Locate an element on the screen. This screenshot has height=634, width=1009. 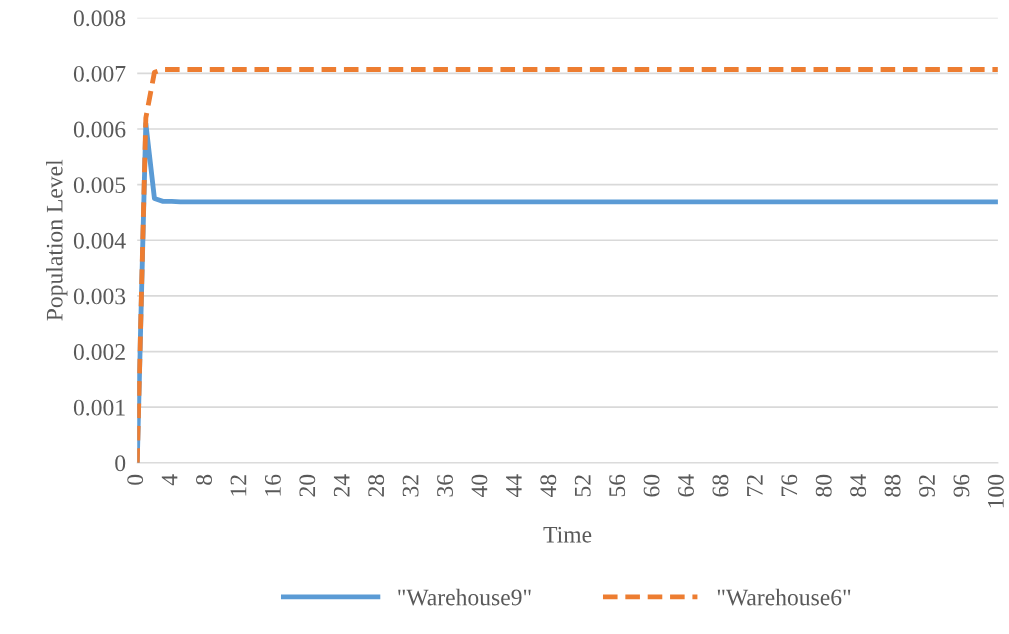
x-tick-label: 20 is located at coordinates (307, 485).